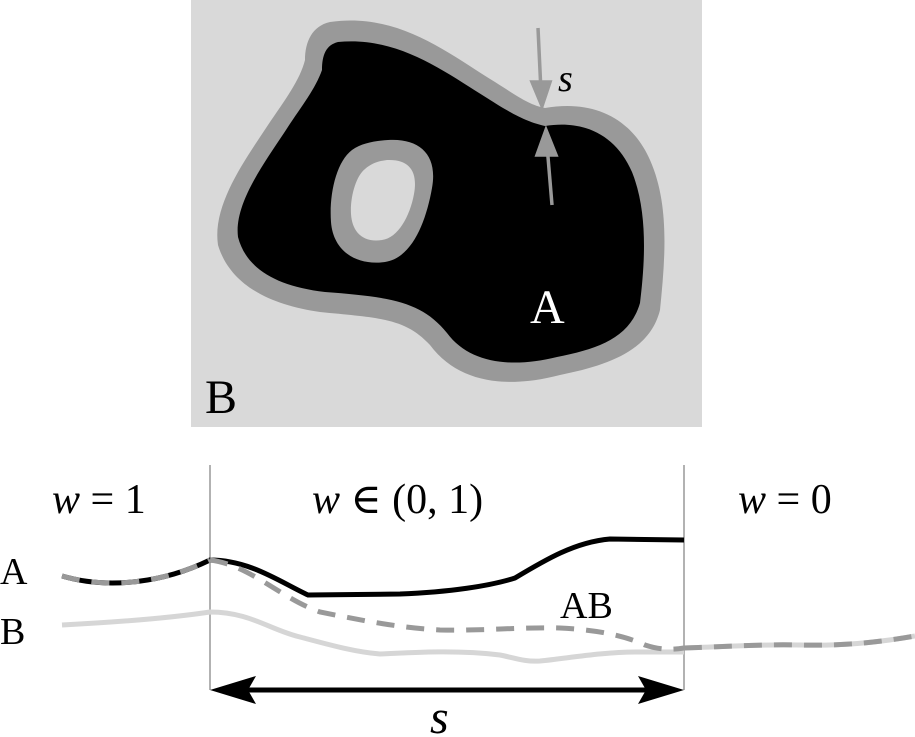 This screenshot has width=915, height=737. I want to click on curve-ab-label: AB, so click(586, 606).